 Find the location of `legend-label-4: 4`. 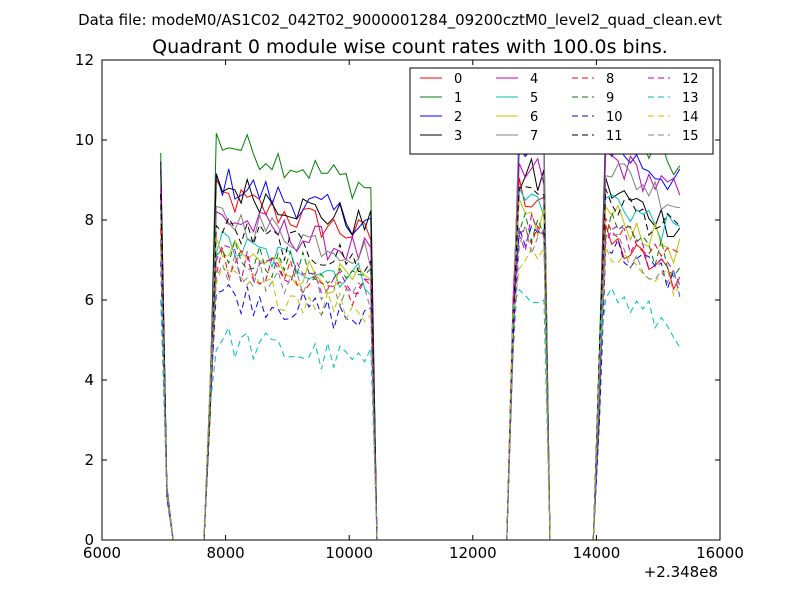

legend-label-4: 4 is located at coordinates (534, 79).